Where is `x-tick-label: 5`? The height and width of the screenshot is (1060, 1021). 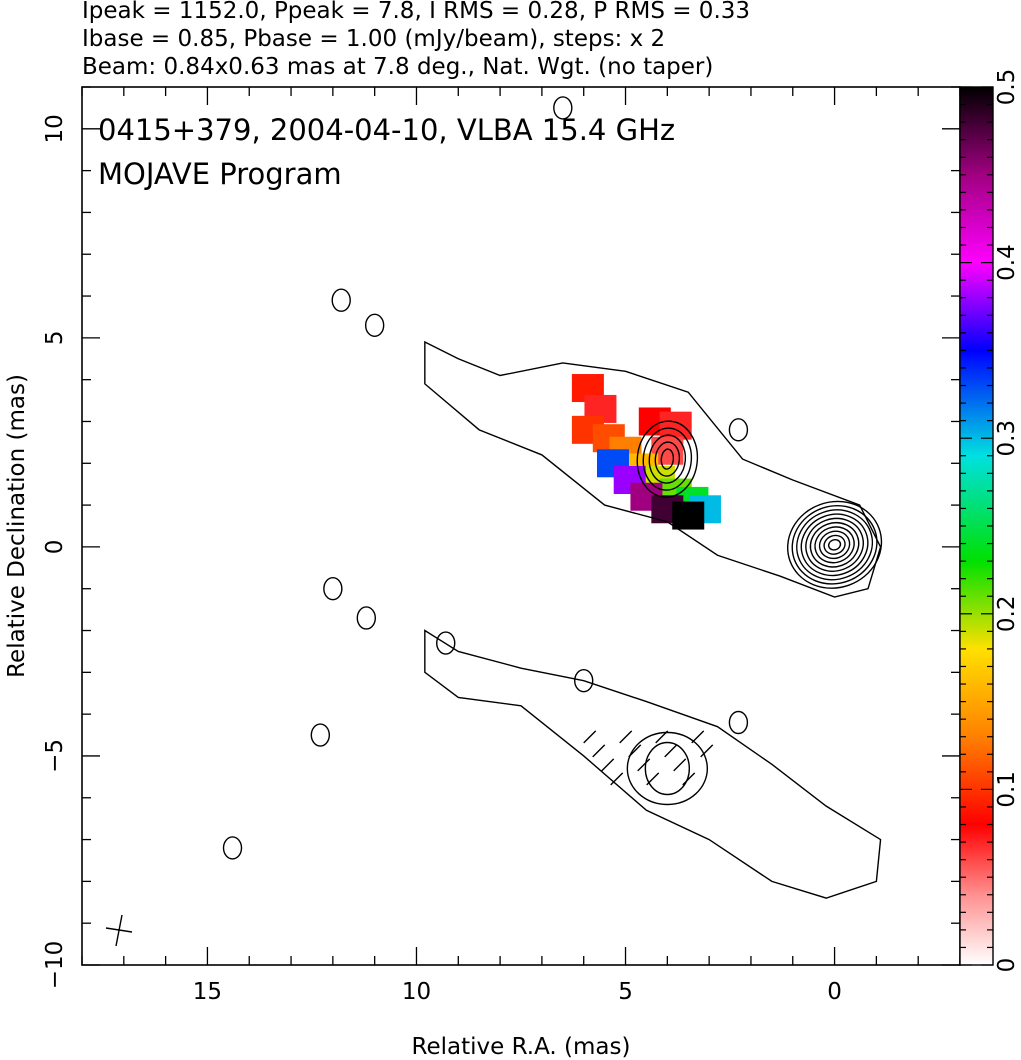 x-tick-label: 5 is located at coordinates (625, 992).